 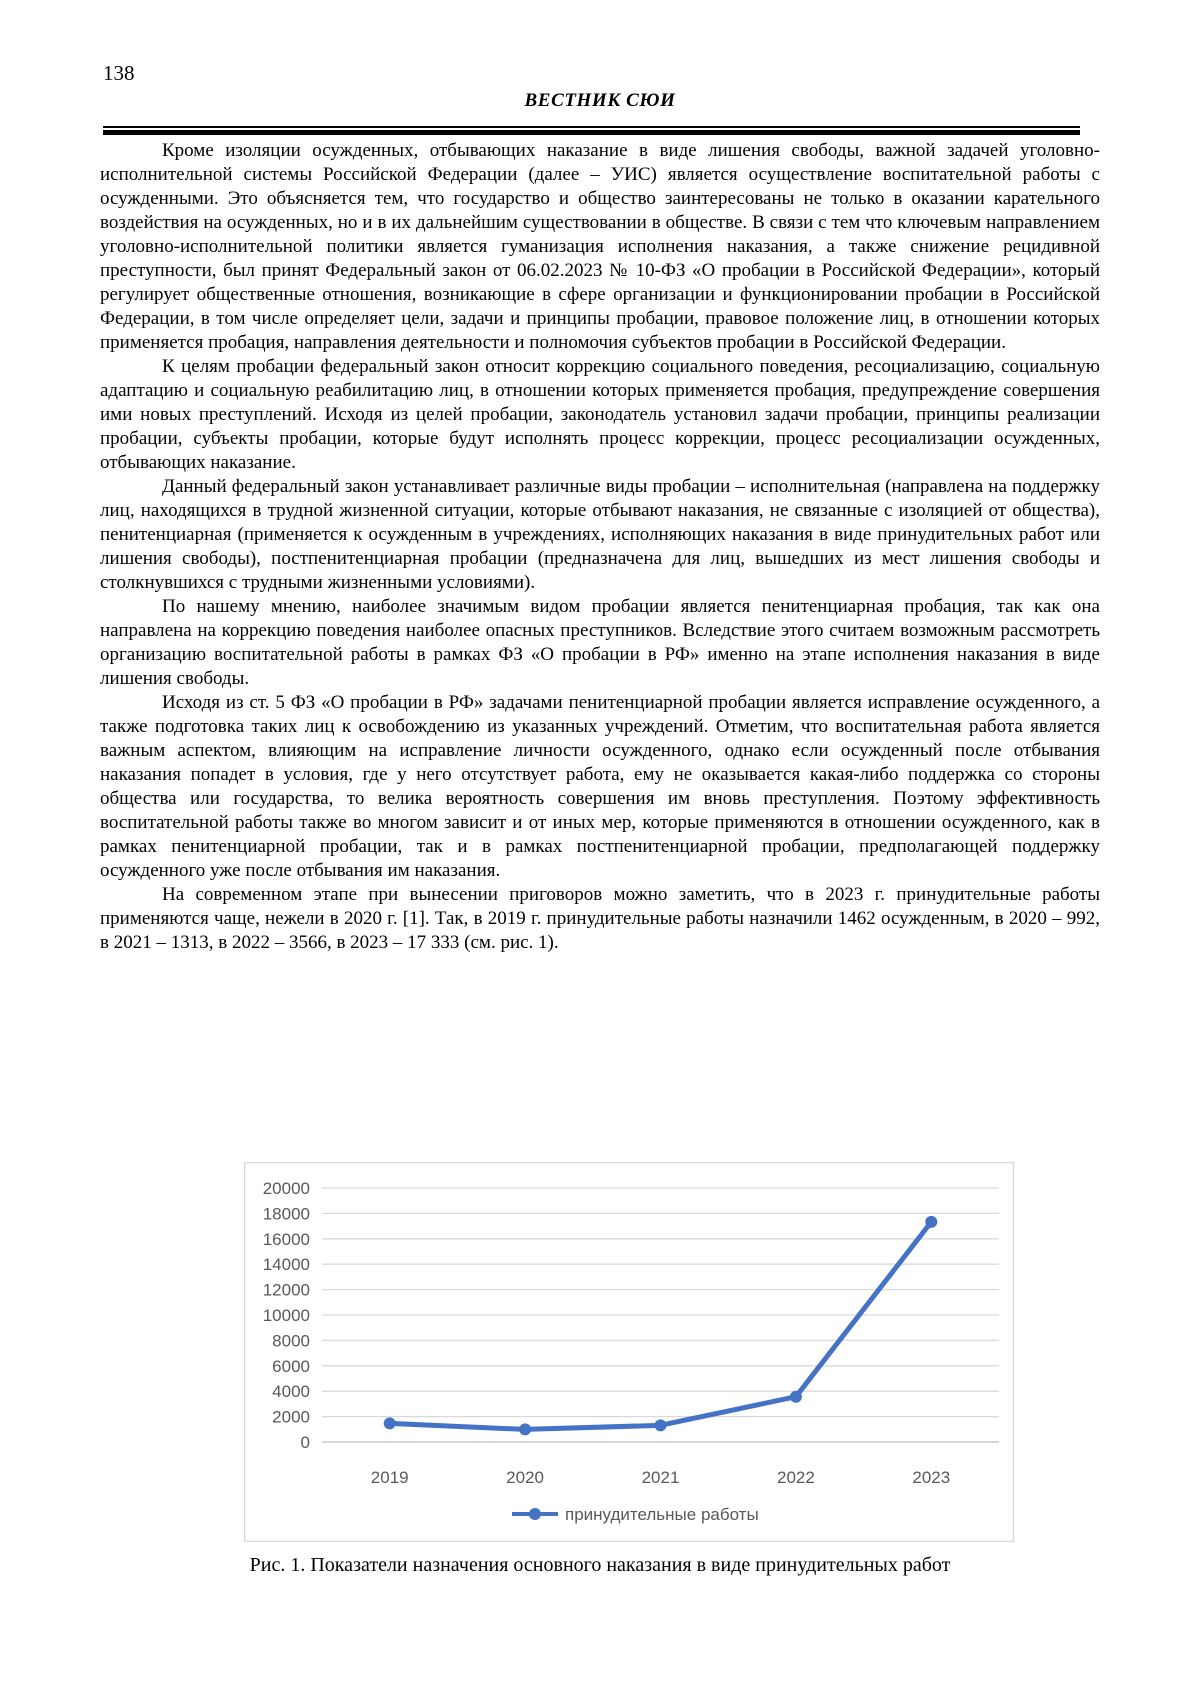 I want to click on x-tick-label: 2023, so click(x=931, y=1477).